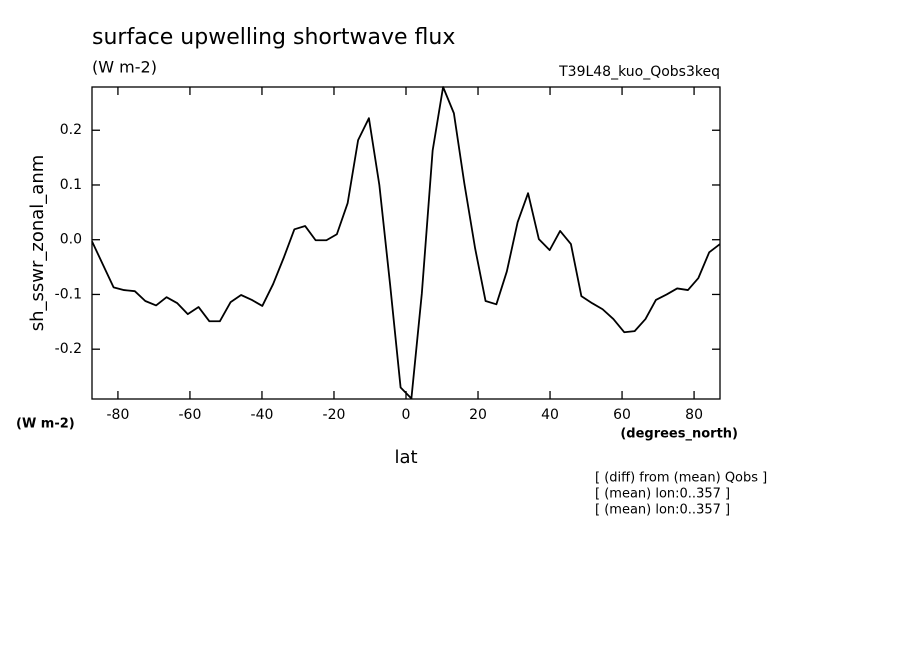 The image size is (904, 654). I want to click on x-tick-label: -80, so click(117, 415).